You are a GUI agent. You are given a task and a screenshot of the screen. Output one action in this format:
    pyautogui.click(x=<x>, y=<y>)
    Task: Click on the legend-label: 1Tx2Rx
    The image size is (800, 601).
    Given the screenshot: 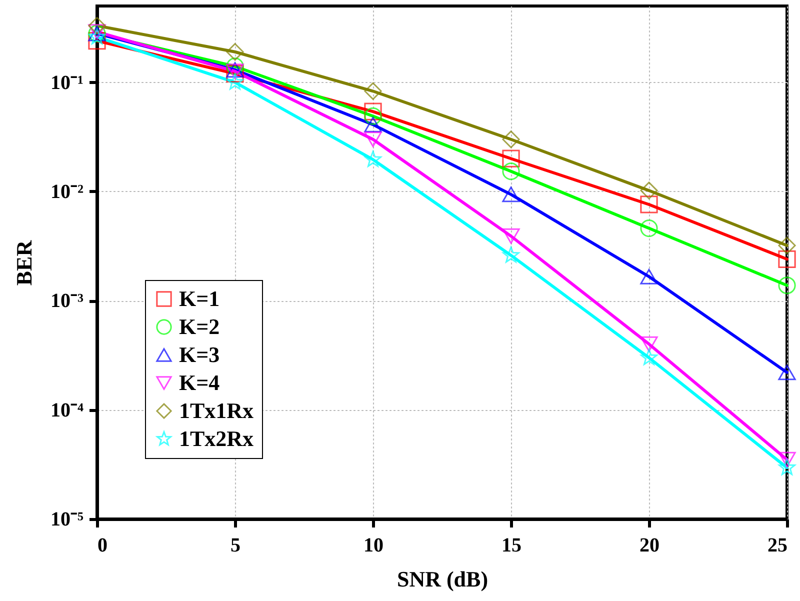 What is the action you would take?
    pyautogui.click(x=216, y=438)
    